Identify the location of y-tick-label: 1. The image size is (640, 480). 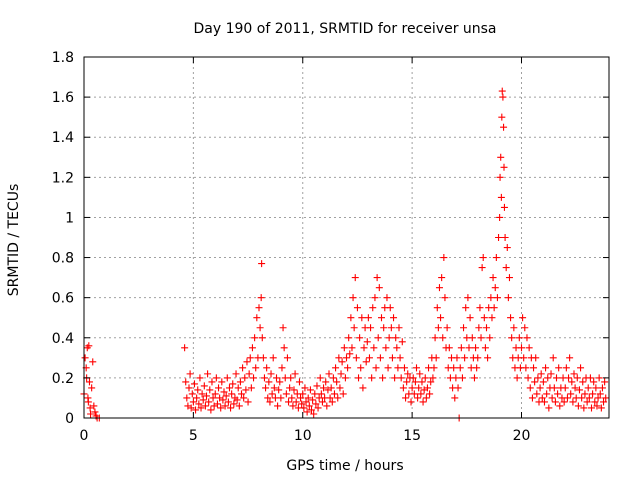
(69, 218).